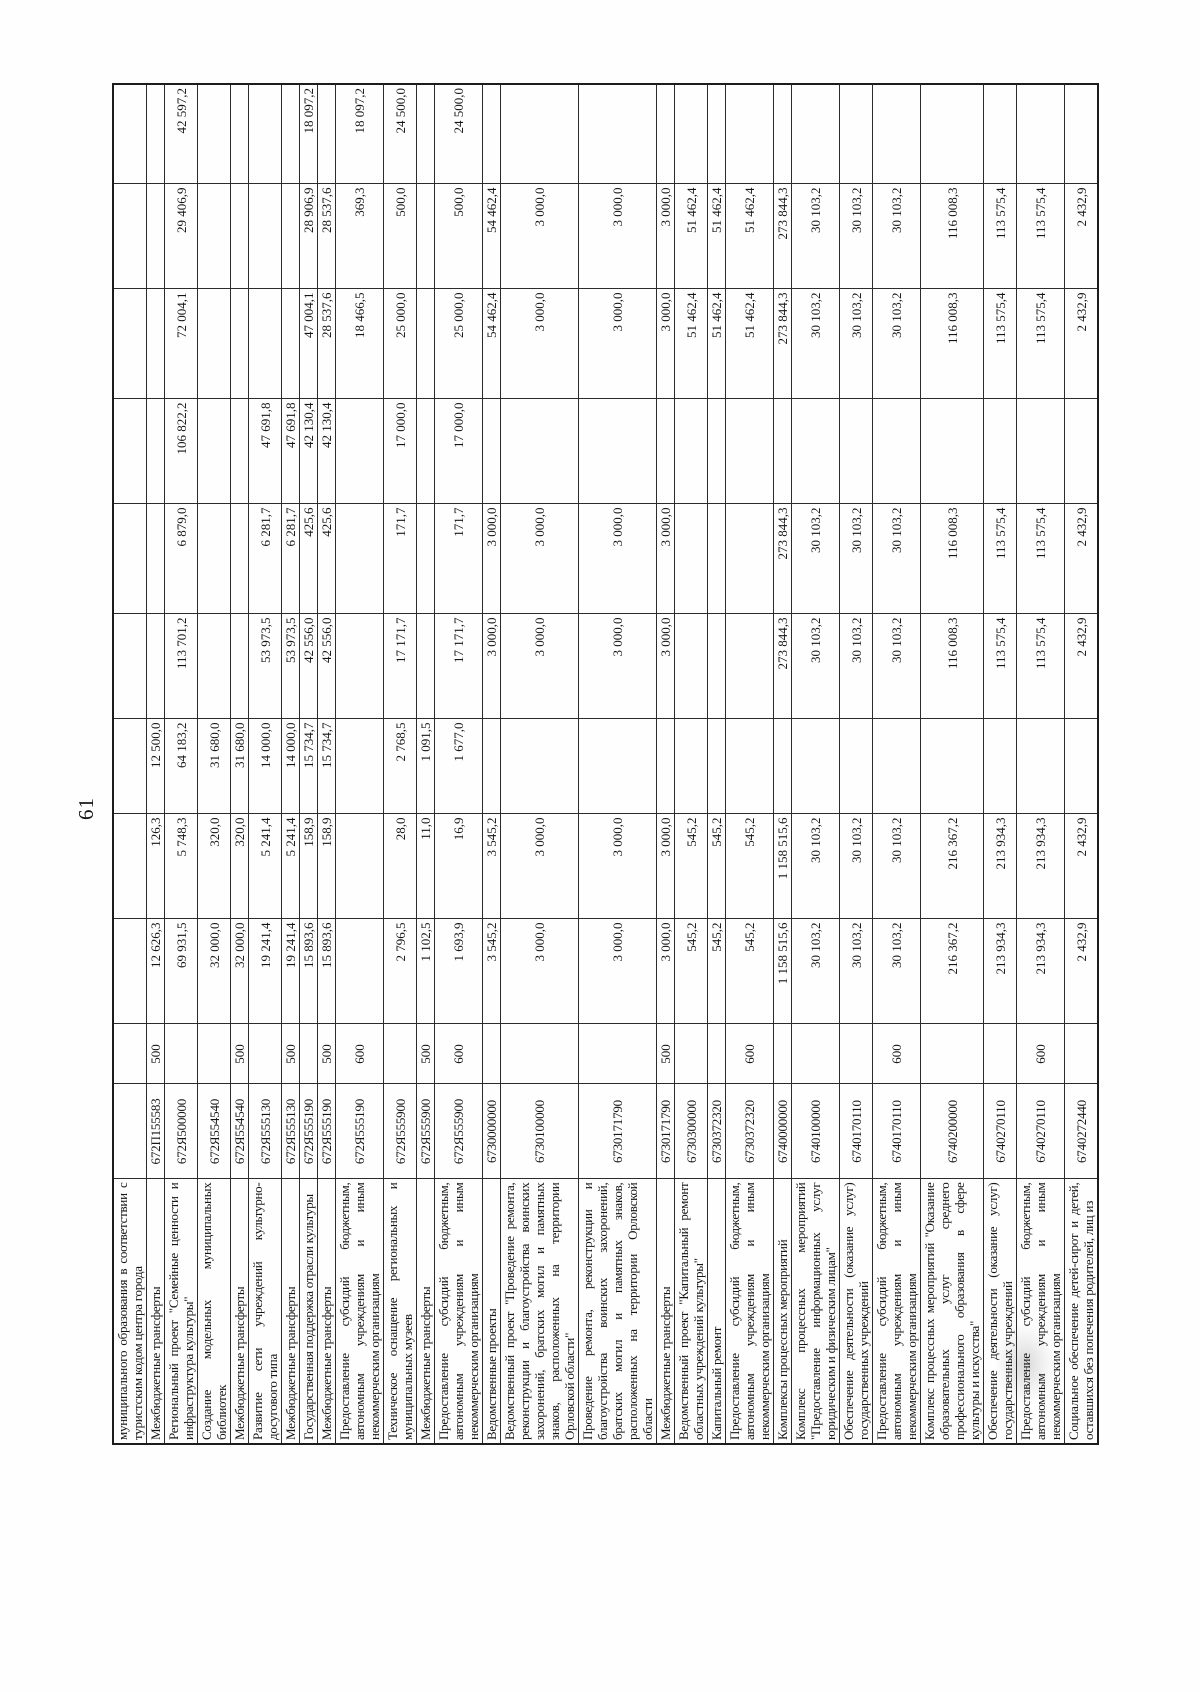 This screenshot has width=1200, height=1692. I want to click on cell-code: 6740200000, so click(952, 1131).